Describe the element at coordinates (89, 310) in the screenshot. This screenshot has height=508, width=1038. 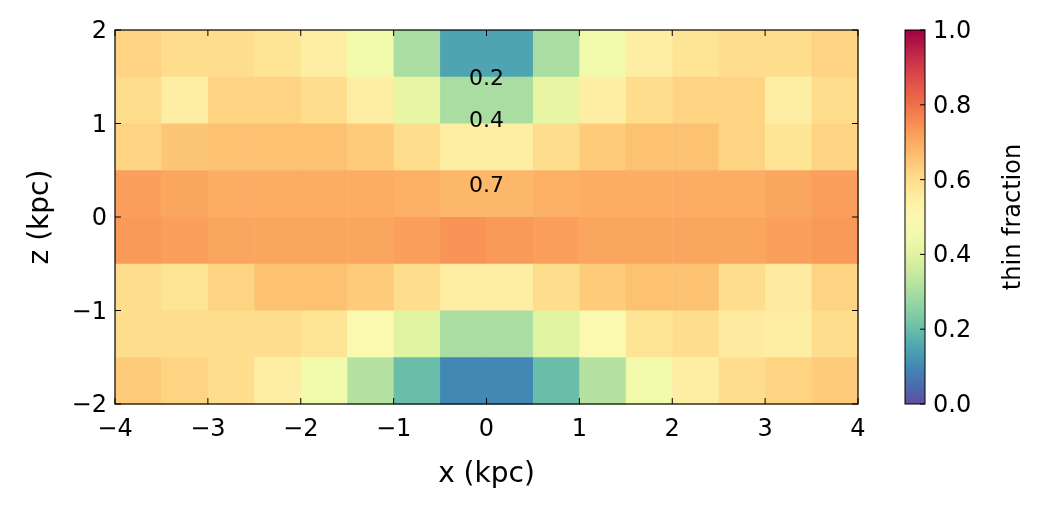
I see `y-tick-label: −1` at that location.